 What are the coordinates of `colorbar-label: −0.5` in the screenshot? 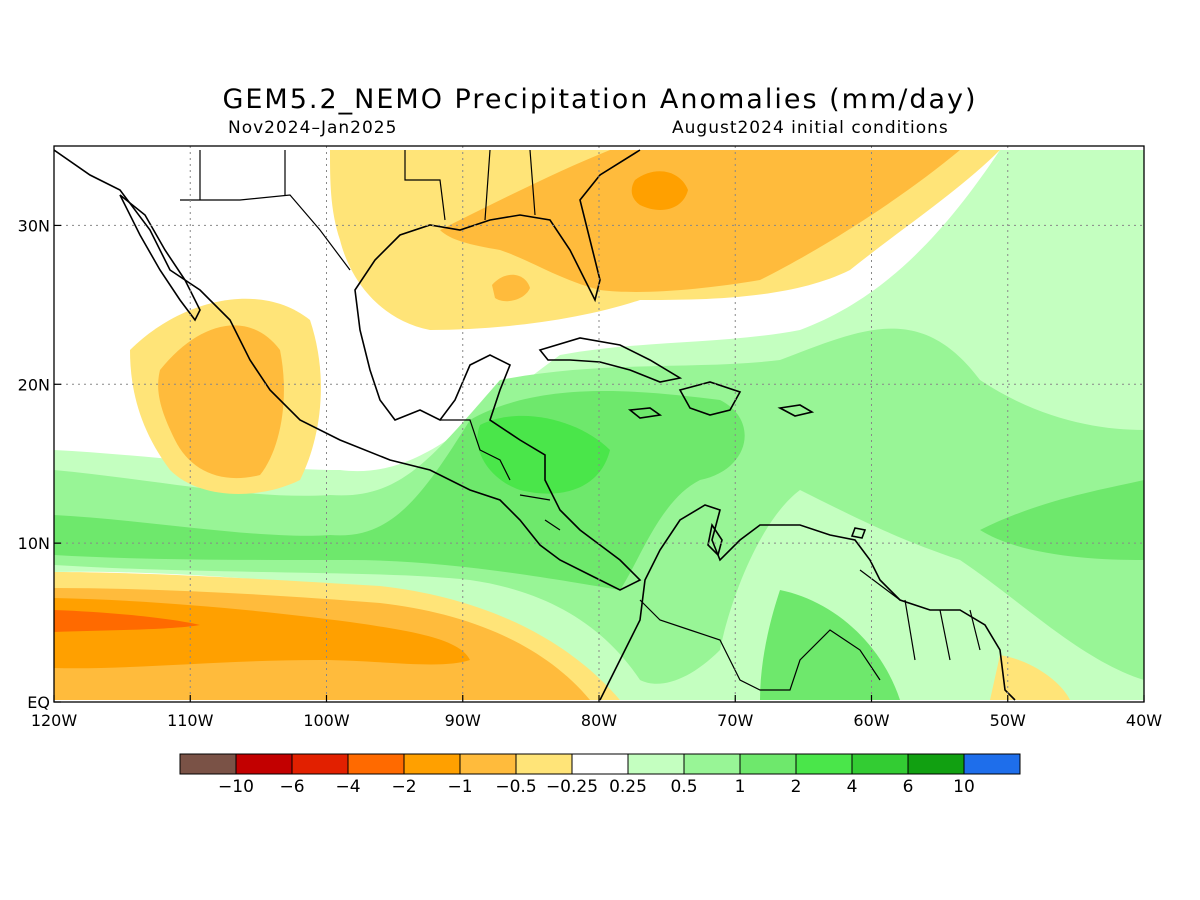 It's located at (515, 787).